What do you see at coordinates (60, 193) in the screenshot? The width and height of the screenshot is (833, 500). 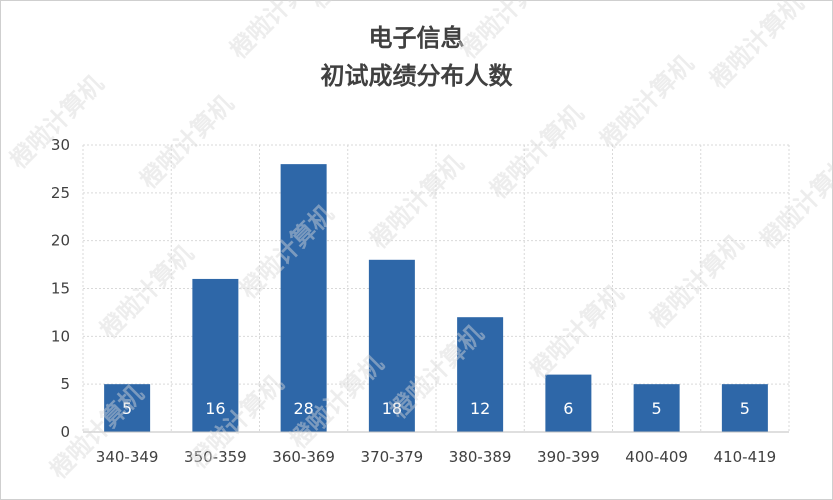 I see `y-tick-label: 25` at bounding box center [60, 193].